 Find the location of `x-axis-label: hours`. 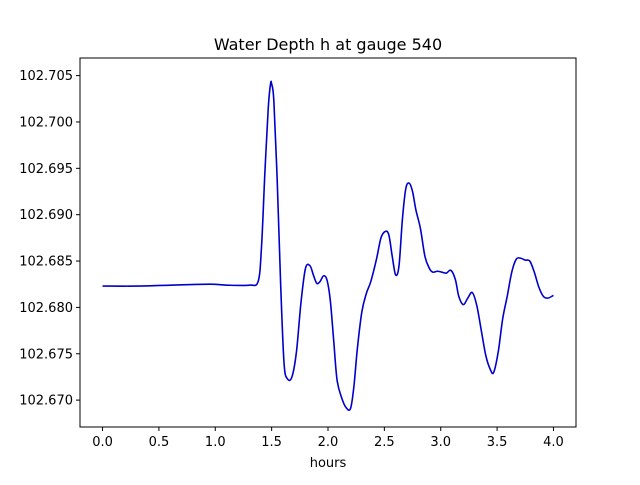

x-axis-label: hours is located at coordinates (328, 463).